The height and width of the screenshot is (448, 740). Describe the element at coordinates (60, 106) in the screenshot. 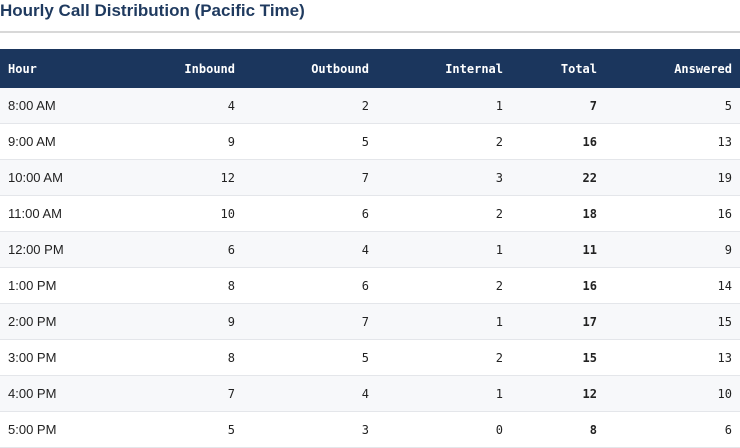

I see `hour-cell: 8:00 AM` at that location.